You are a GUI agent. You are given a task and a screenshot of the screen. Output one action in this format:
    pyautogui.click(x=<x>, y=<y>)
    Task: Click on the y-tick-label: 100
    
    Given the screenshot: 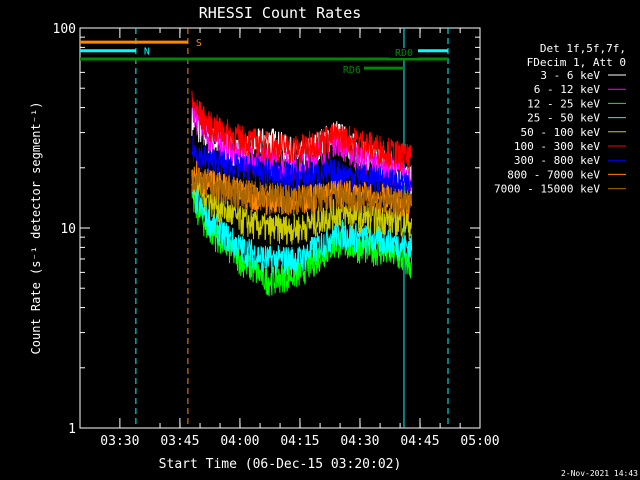 What is the action you would take?
    pyautogui.click(x=64, y=29)
    